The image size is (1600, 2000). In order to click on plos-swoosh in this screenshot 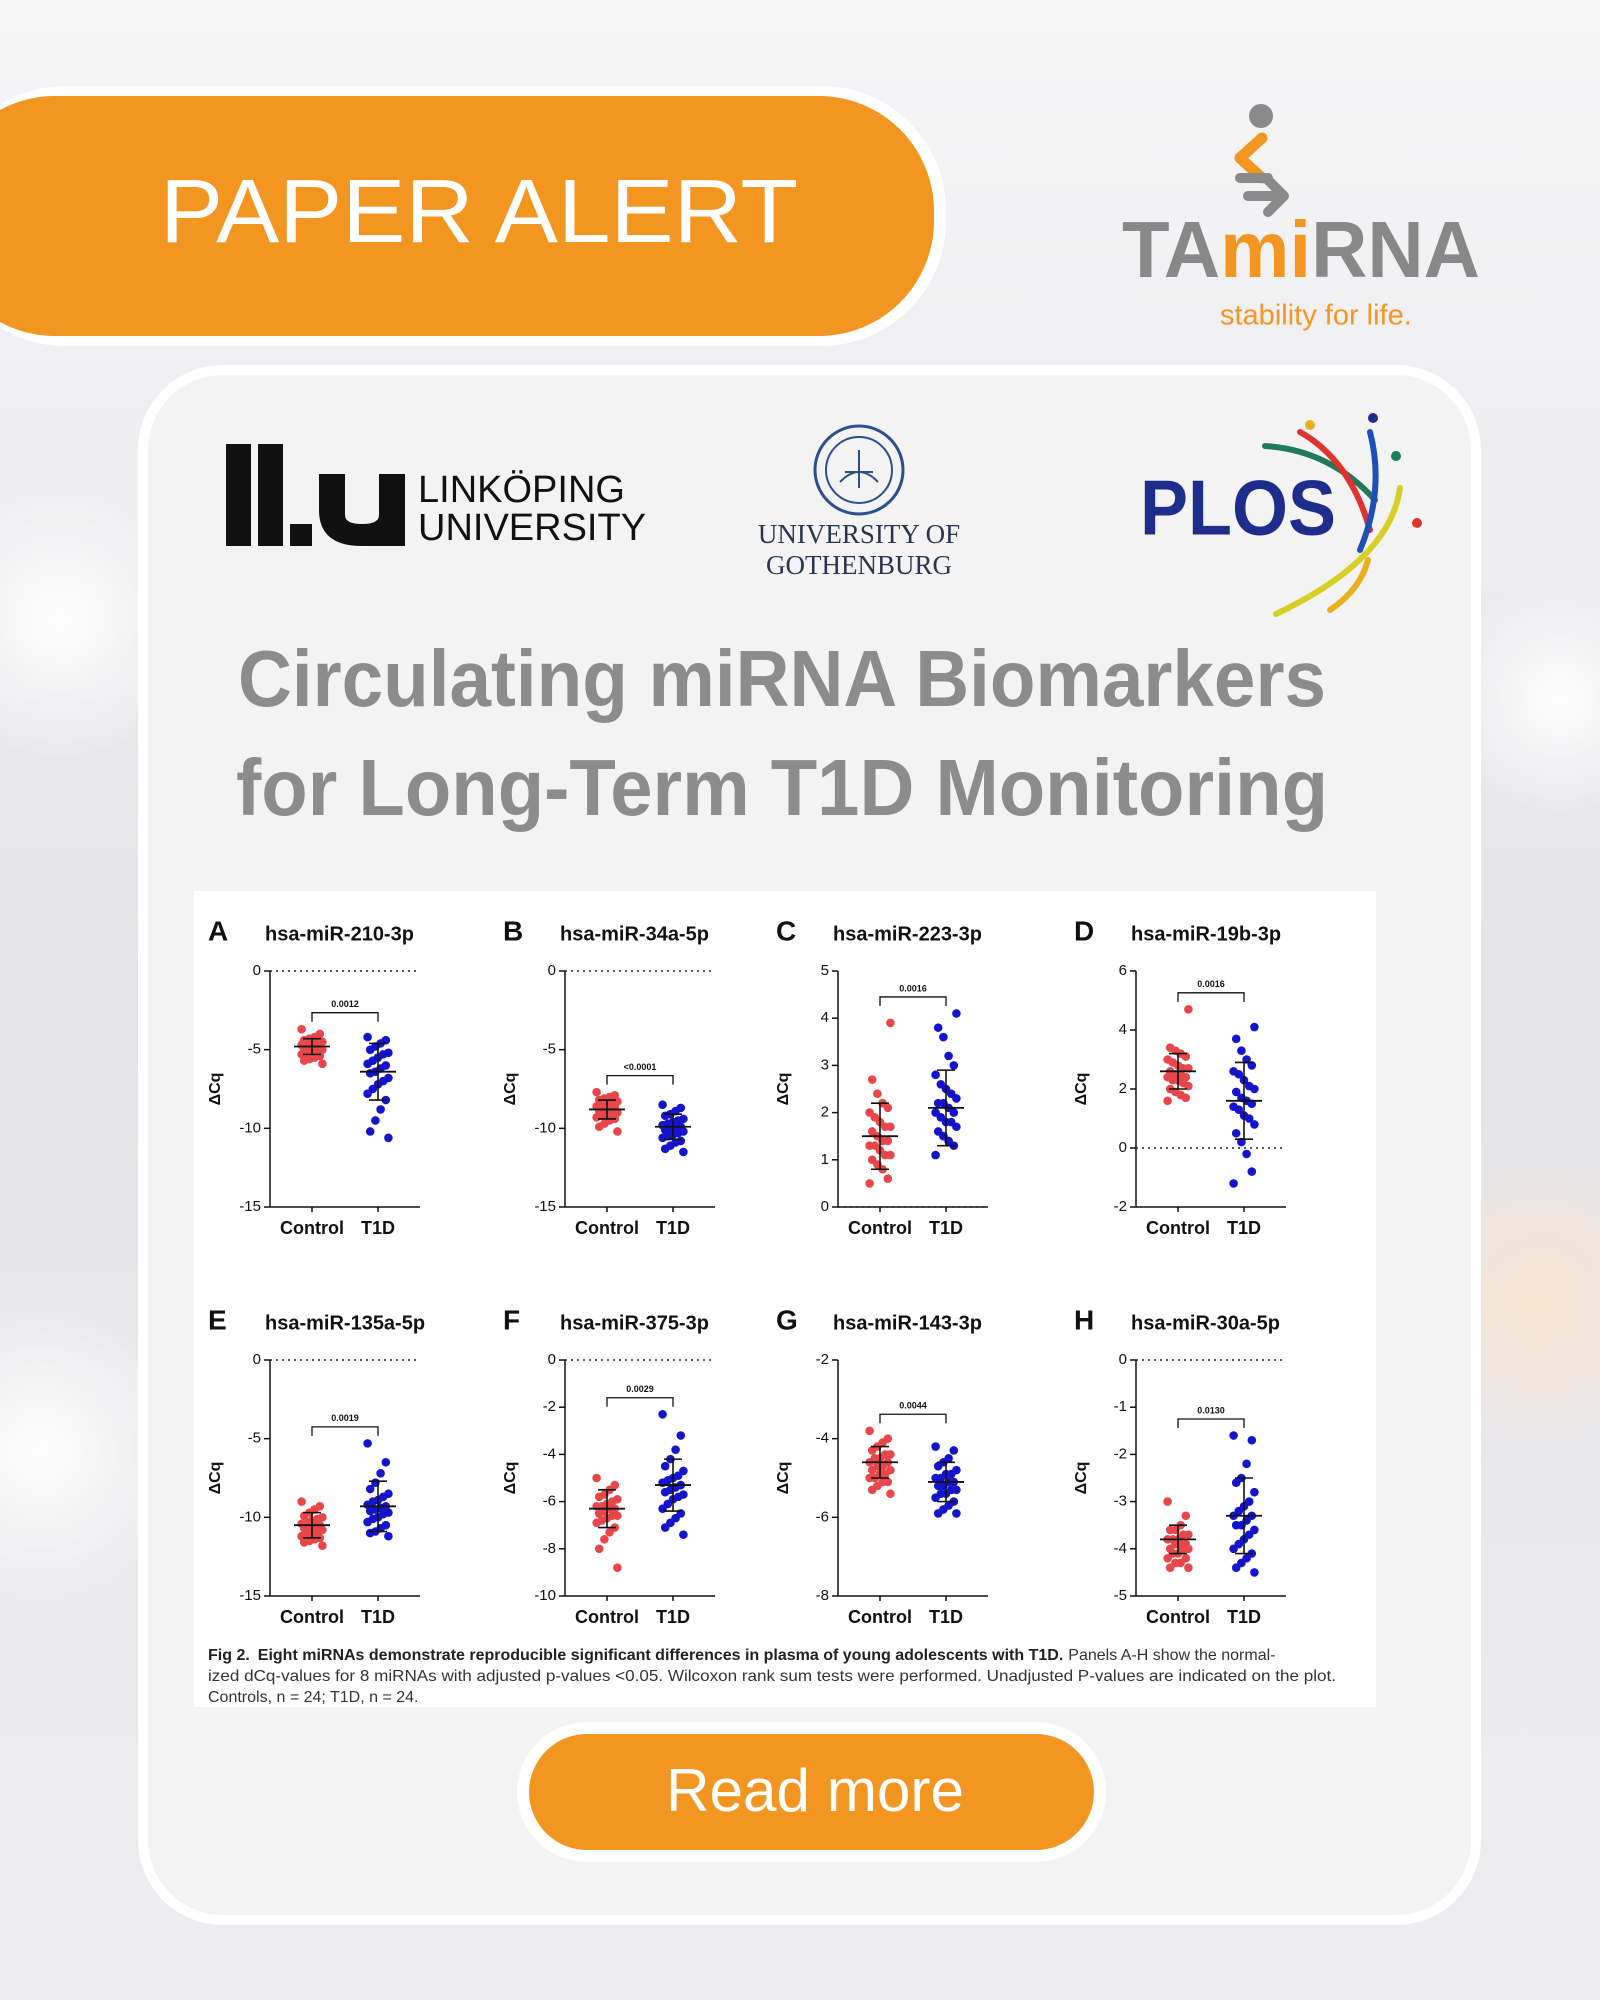, I will do `click(1332, 523)`.